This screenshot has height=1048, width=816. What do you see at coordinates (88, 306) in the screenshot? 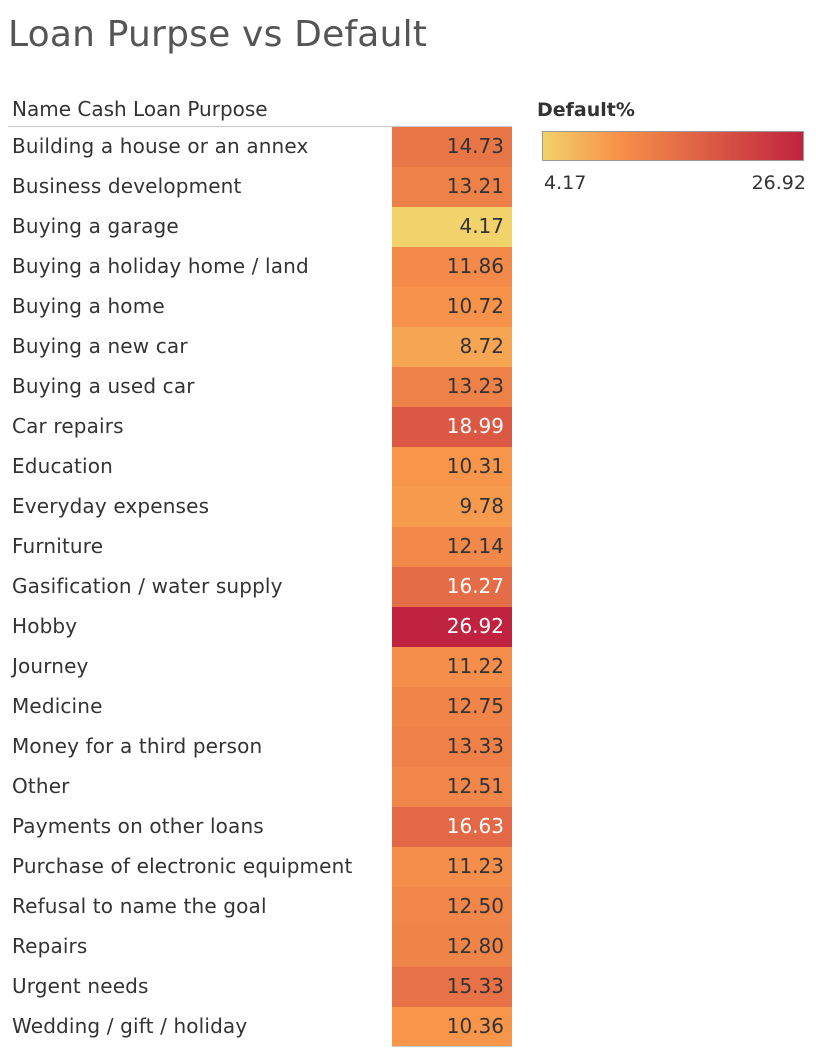
I see `row-label: Buying a home` at bounding box center [88, 306].